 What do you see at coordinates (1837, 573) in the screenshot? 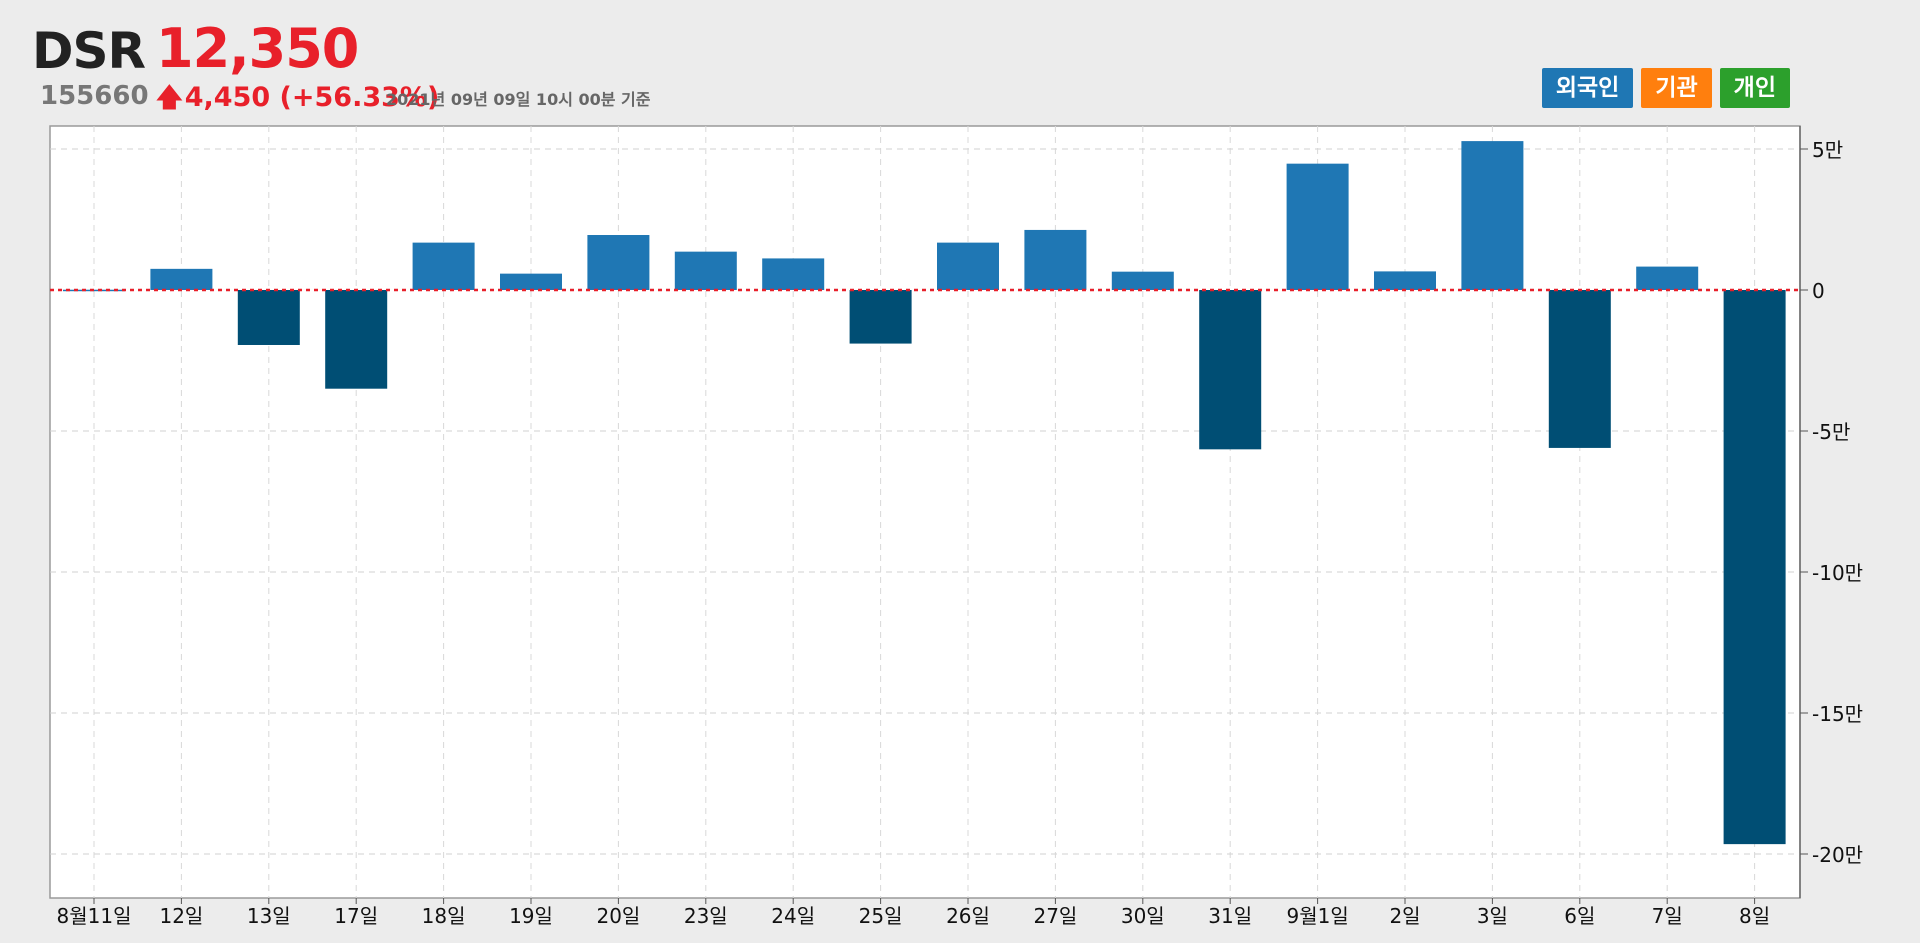
I see `y-tick-label: -10만` at bounding box center [1837, 573].